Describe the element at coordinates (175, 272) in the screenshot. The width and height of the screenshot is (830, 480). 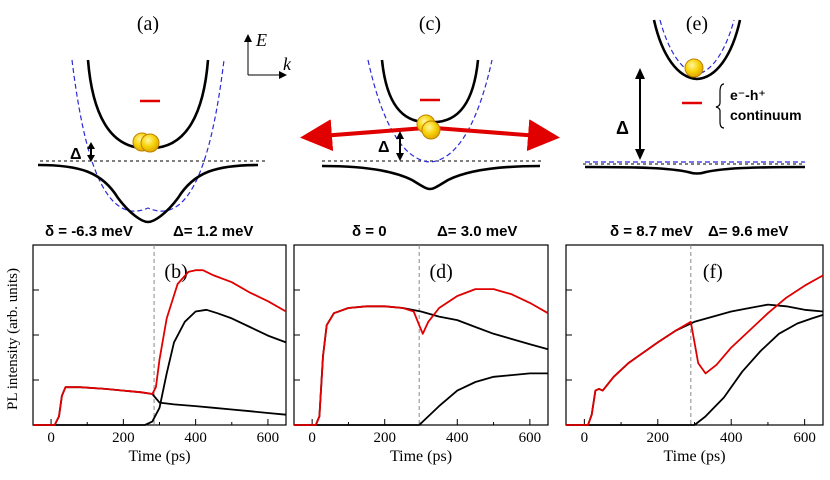
I see `panel-label: (b)` at that location.